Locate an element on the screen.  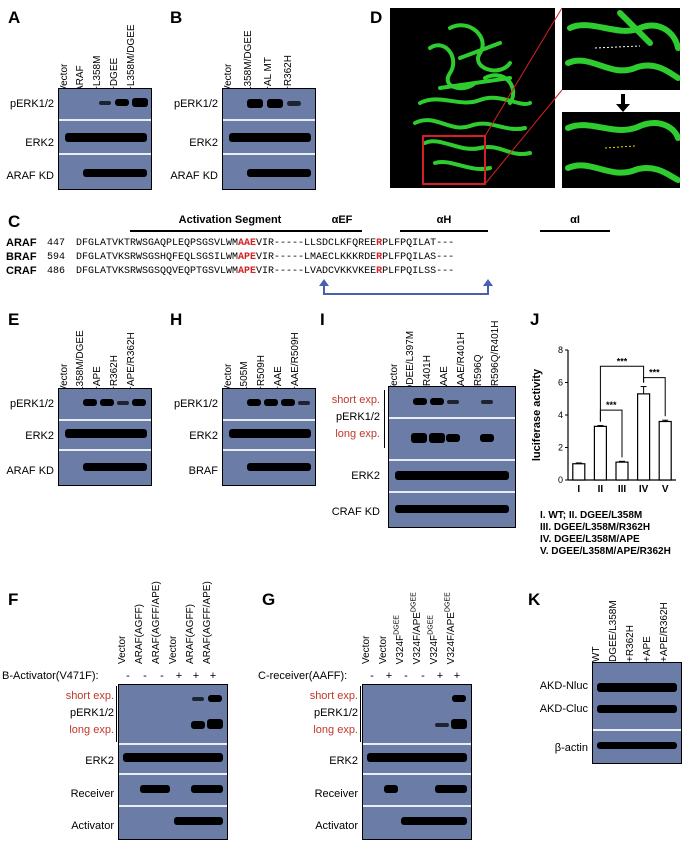
legend-item: I. WT; II. DGEE/L358M is located at coordinates (591, 515).